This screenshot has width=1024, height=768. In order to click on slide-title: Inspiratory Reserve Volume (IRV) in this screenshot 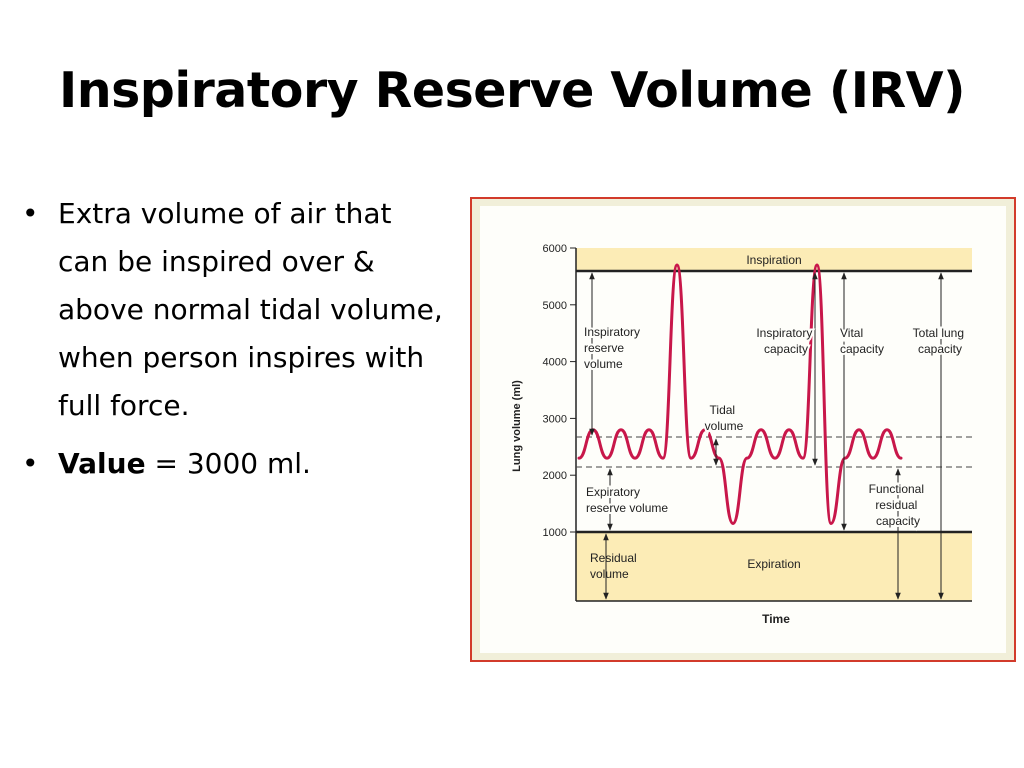, I will do `click(512, 90)`.